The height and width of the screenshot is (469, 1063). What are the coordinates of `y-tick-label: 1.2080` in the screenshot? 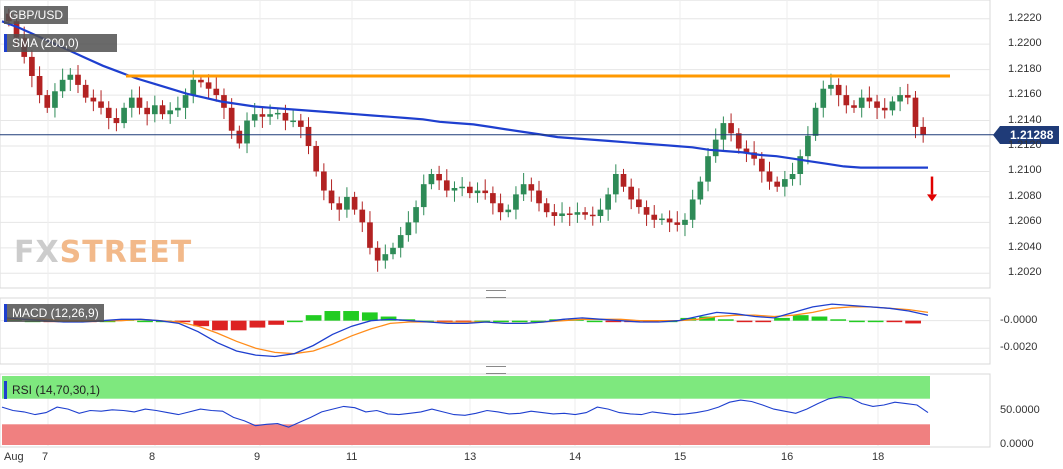 It's located at (1025, 195).